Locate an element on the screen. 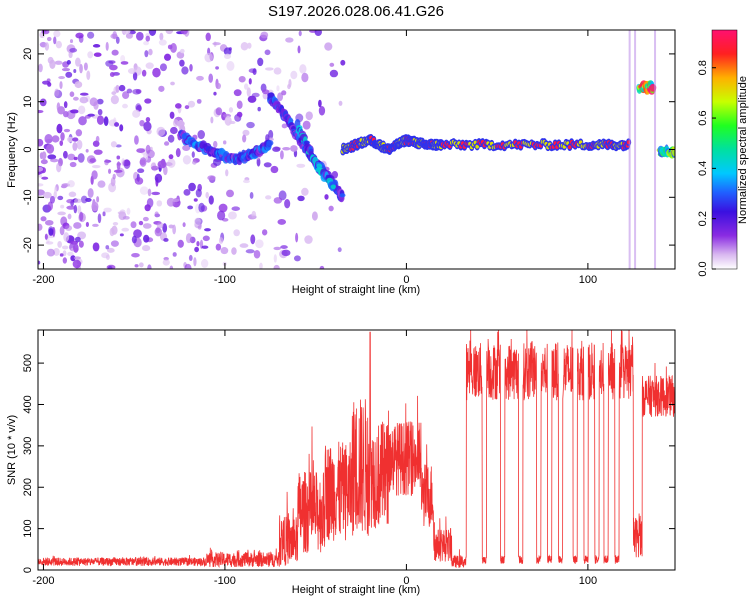  spectrogram-x-label: Height of straight line (km) is located at coordinates (356, 290).